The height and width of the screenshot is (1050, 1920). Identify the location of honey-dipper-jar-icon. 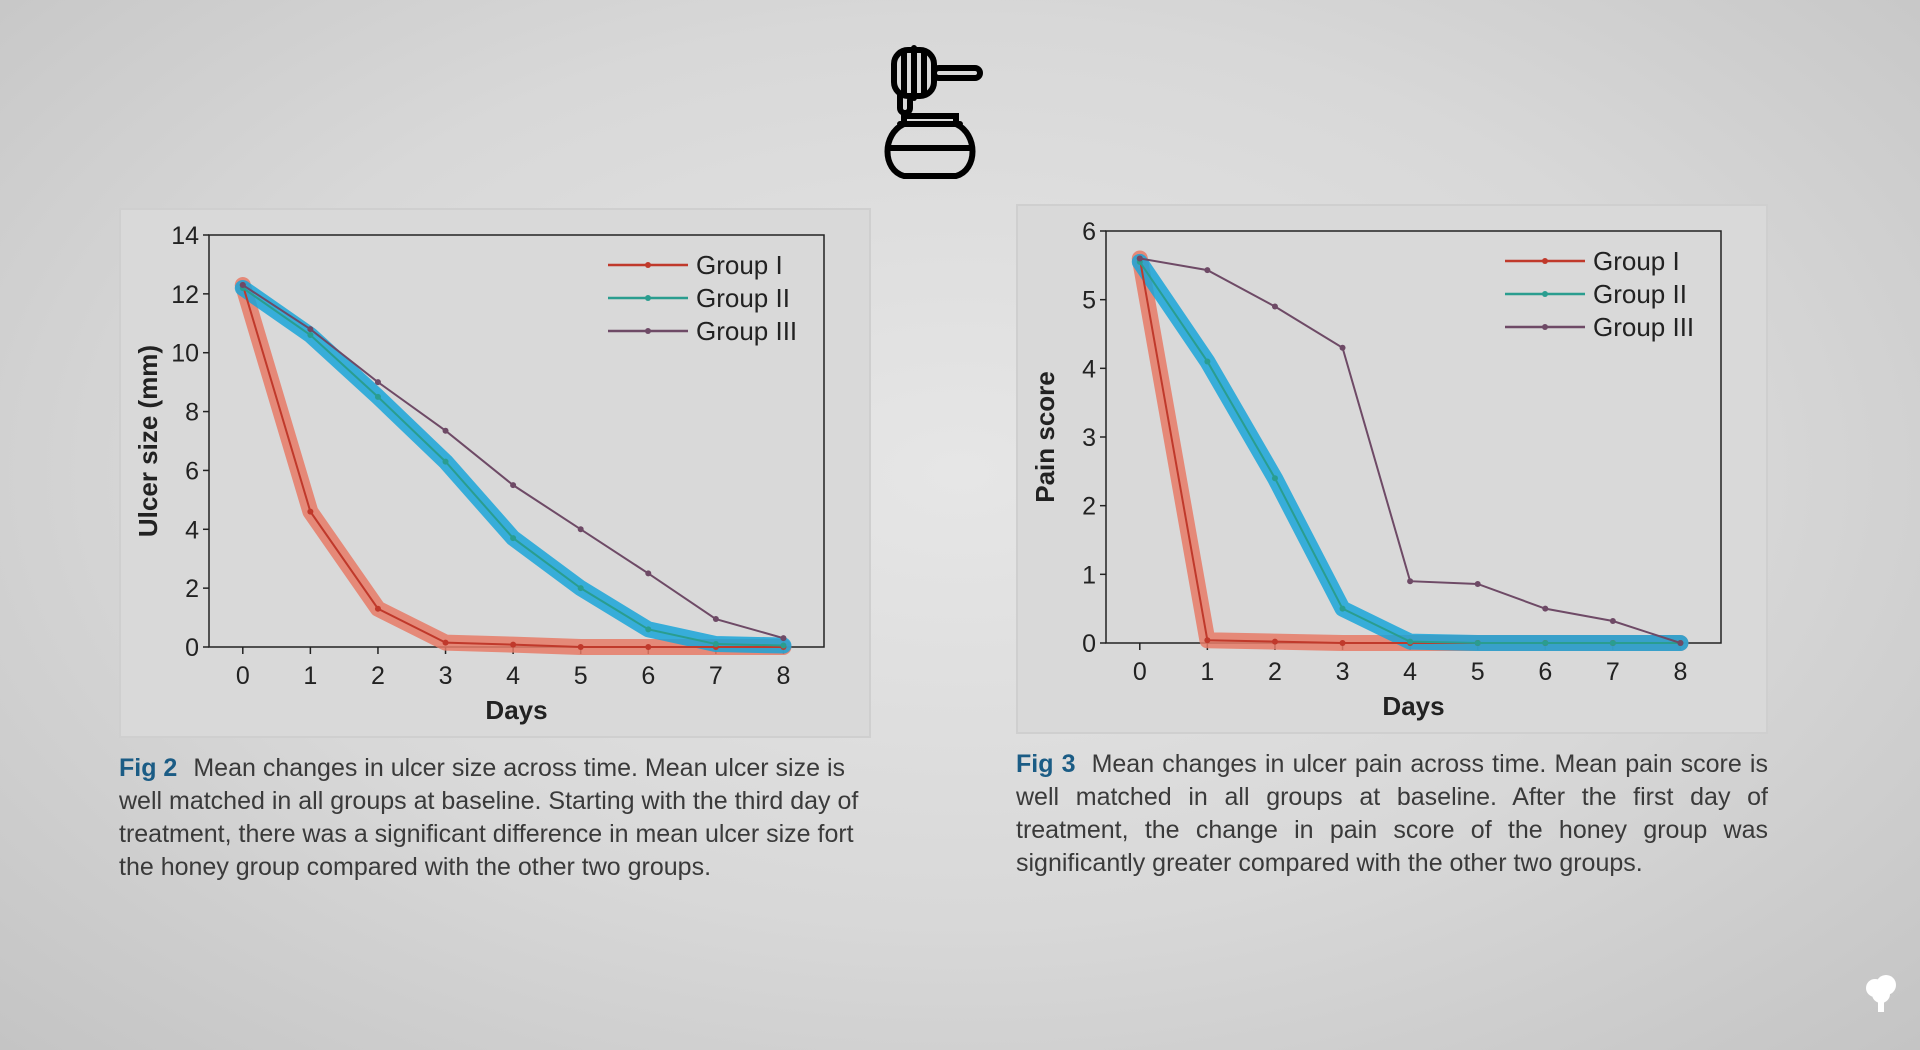
(933, 112).